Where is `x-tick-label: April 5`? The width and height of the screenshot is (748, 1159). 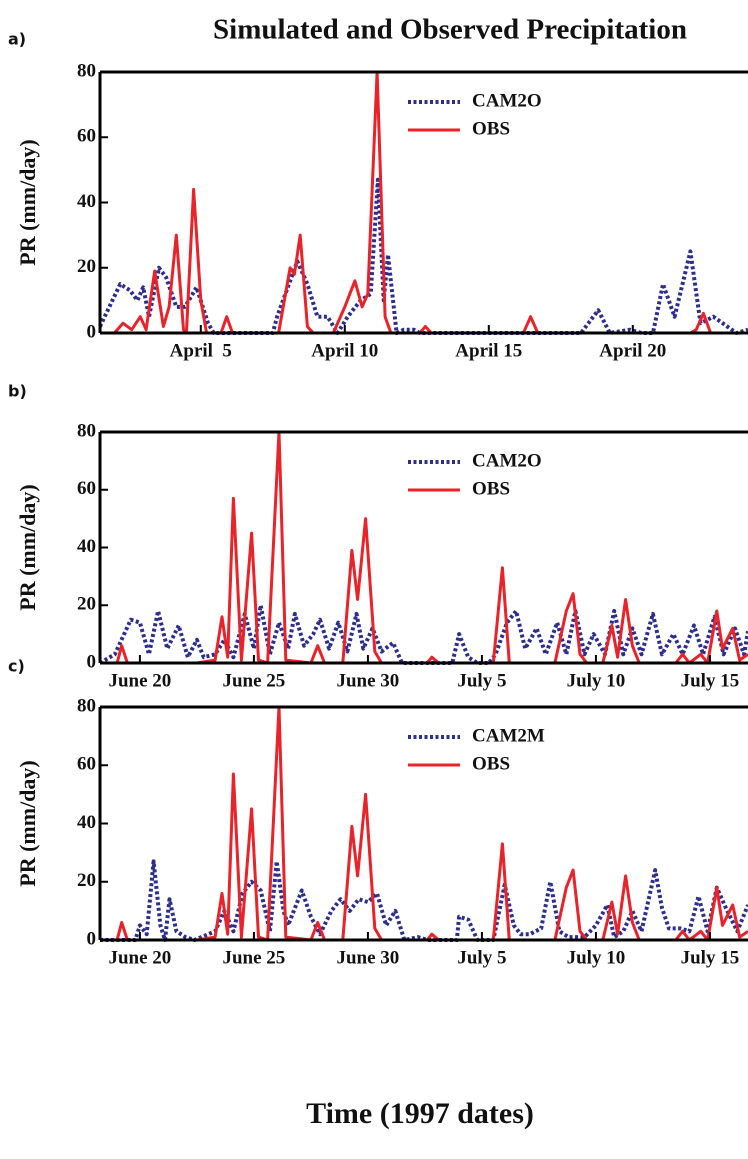 x-tick-label: April 5 is located at coordinates (201, 350).